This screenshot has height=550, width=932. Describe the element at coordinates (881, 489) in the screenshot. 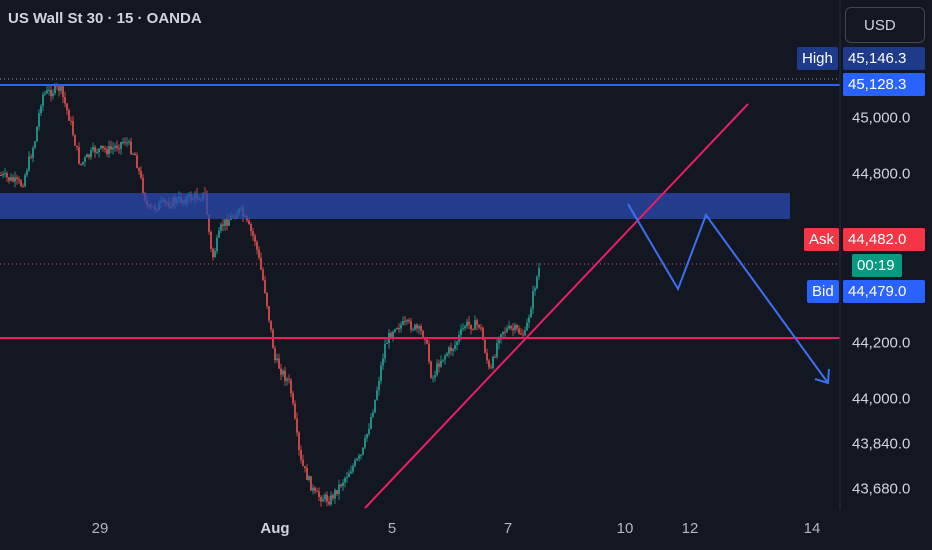

I see `y-tick-label: 43,680.0` at that location.